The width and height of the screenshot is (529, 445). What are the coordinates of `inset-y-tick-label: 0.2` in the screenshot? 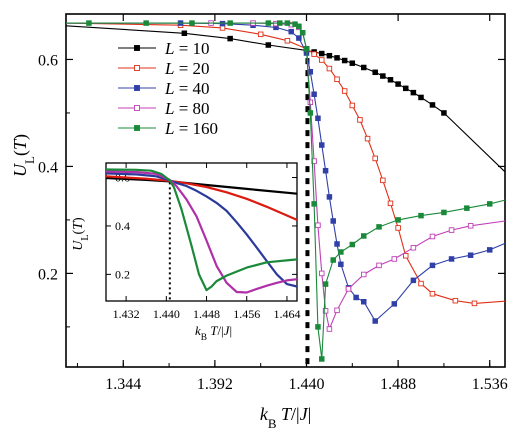 It's located at (122, 274).